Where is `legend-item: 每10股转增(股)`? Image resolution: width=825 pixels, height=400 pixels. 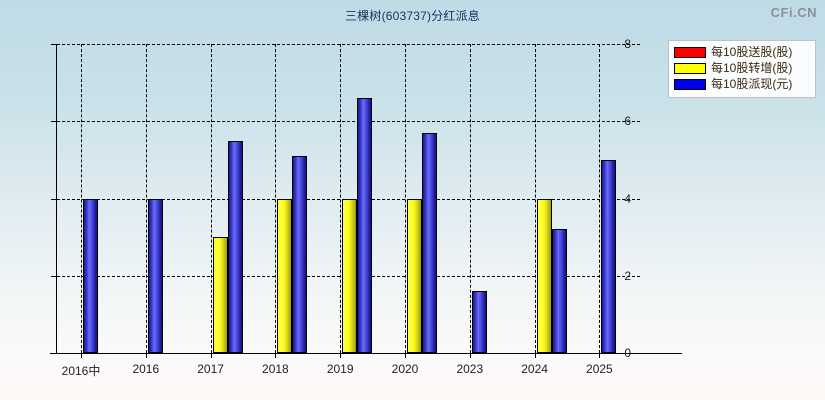 legend-item: 每10股转增(股) is located at coordinates (742, 68).